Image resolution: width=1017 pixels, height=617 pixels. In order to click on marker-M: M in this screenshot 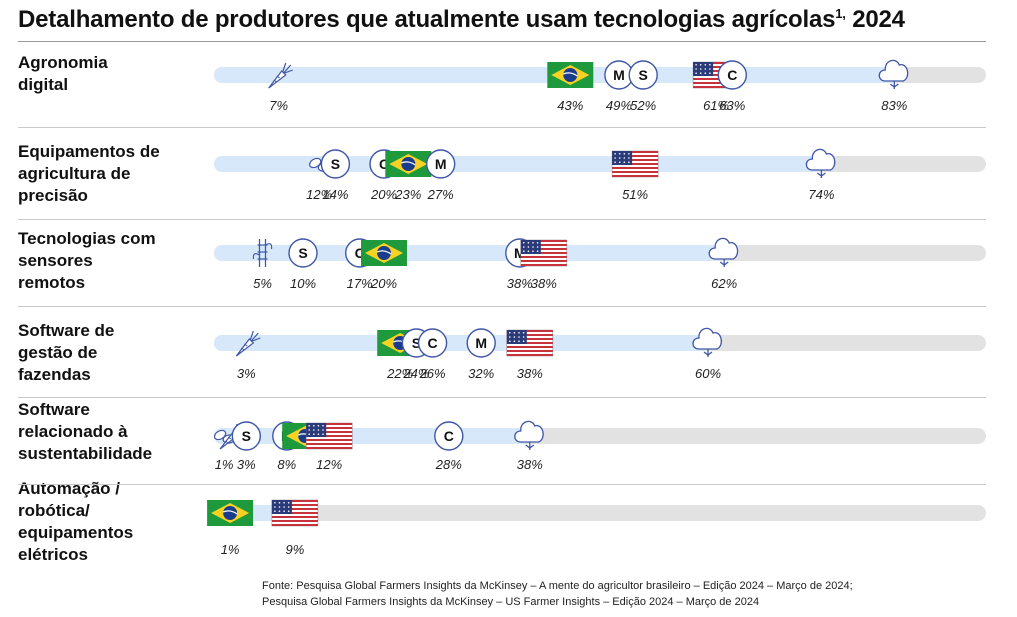, I will do `click(441, 164)`.